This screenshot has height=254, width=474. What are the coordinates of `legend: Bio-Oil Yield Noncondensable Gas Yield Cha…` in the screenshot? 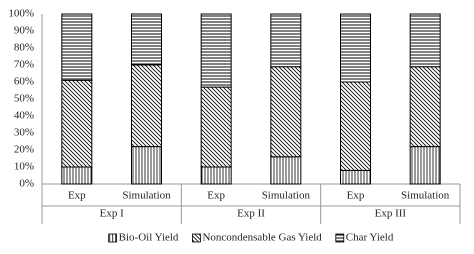 It's located at (251, 238).